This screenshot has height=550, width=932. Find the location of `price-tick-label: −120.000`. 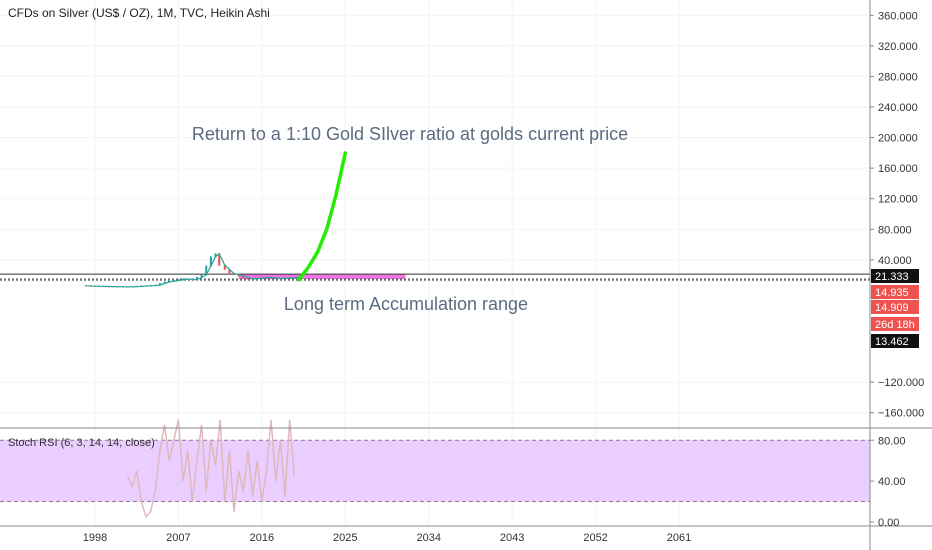

price-tick-label: −120.000 is located at coordinates (901, 383).